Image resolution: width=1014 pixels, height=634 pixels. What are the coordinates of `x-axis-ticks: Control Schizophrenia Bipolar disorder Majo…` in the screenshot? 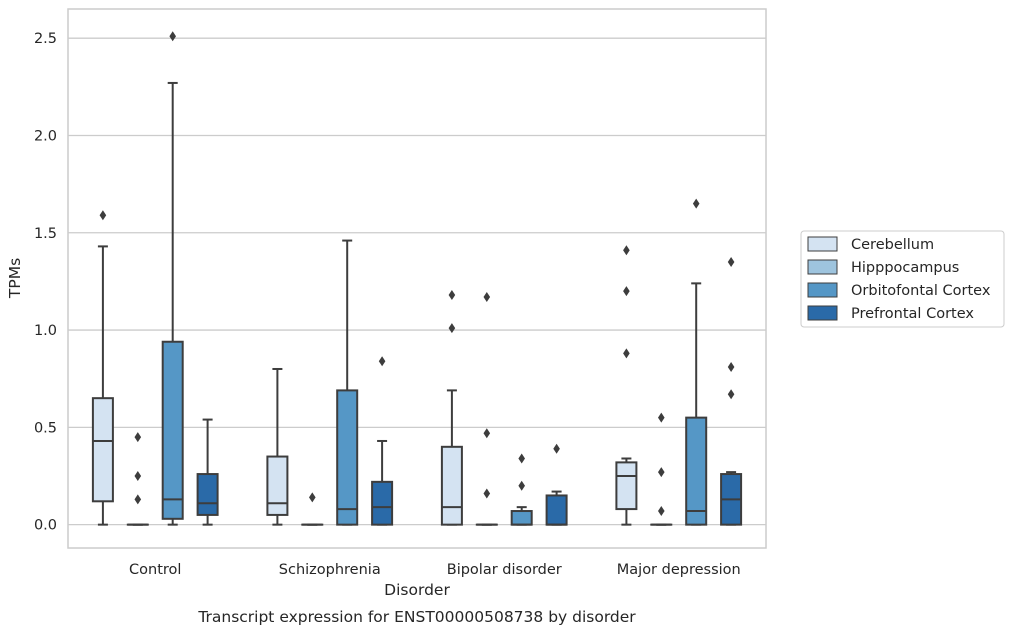 It's located at (435, 570).